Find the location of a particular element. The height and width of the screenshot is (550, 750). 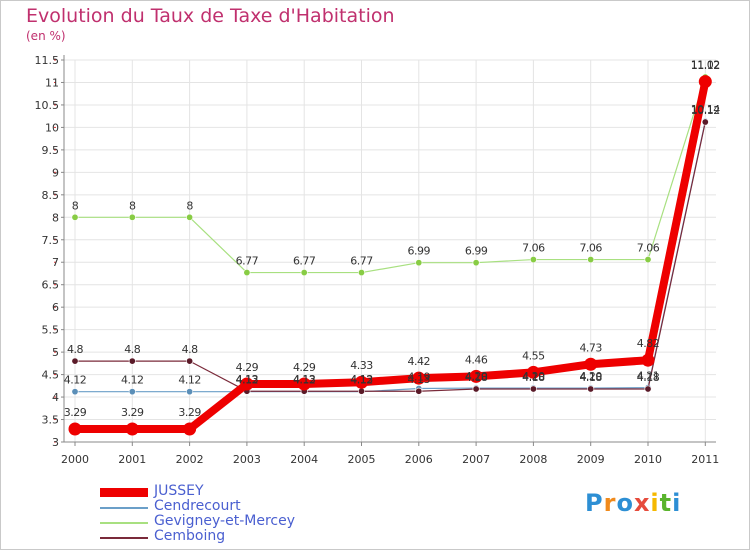

data-label-jussey: 4.29 is located at coordinates (304, 367).